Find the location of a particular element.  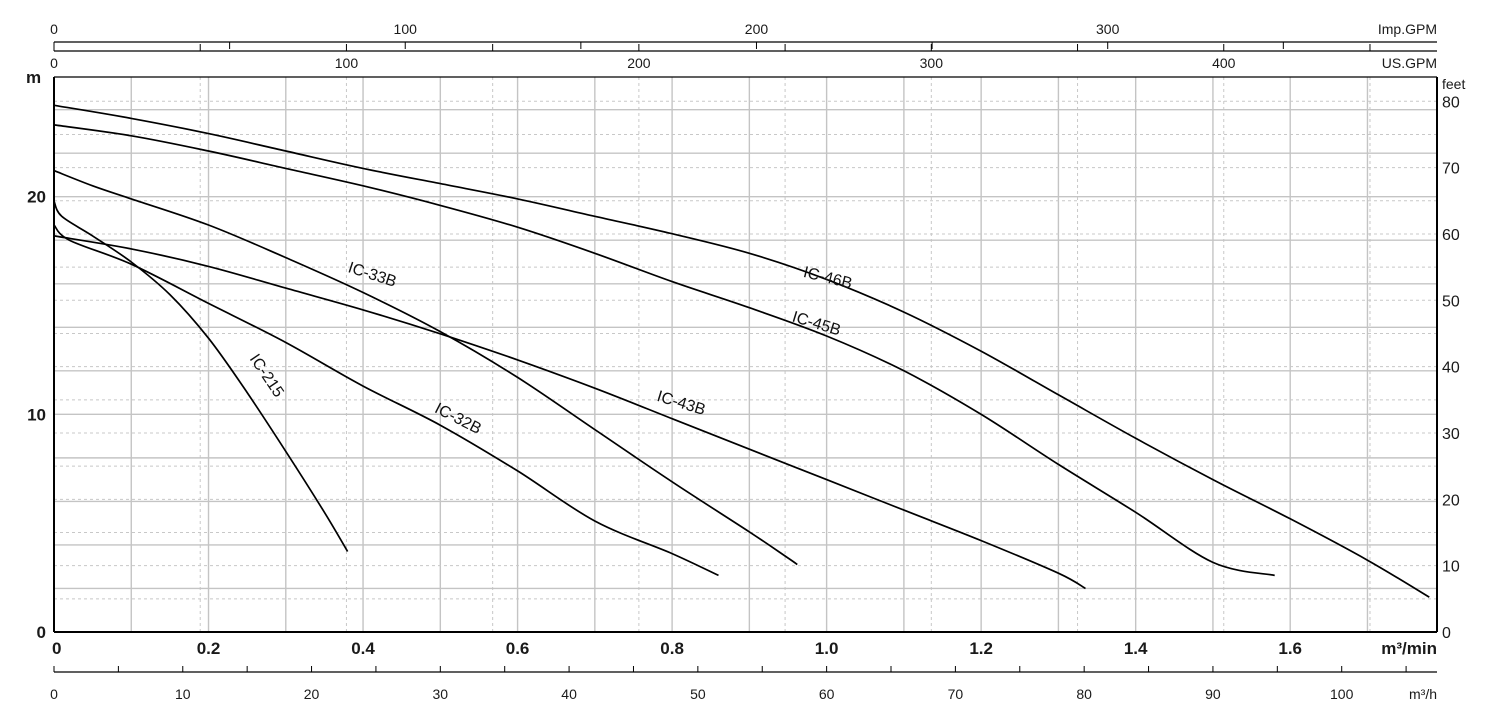

y-tick-label-feet: 80 is located at coordinates (1451, 102).